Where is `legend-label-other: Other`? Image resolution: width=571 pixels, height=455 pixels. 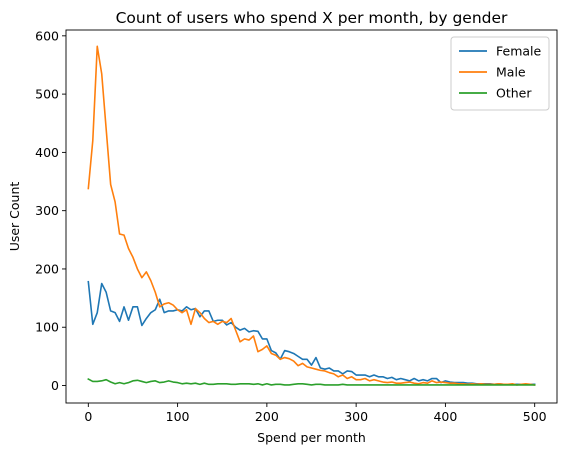
legend-label-other: Other is located at coordinates (514, 93).